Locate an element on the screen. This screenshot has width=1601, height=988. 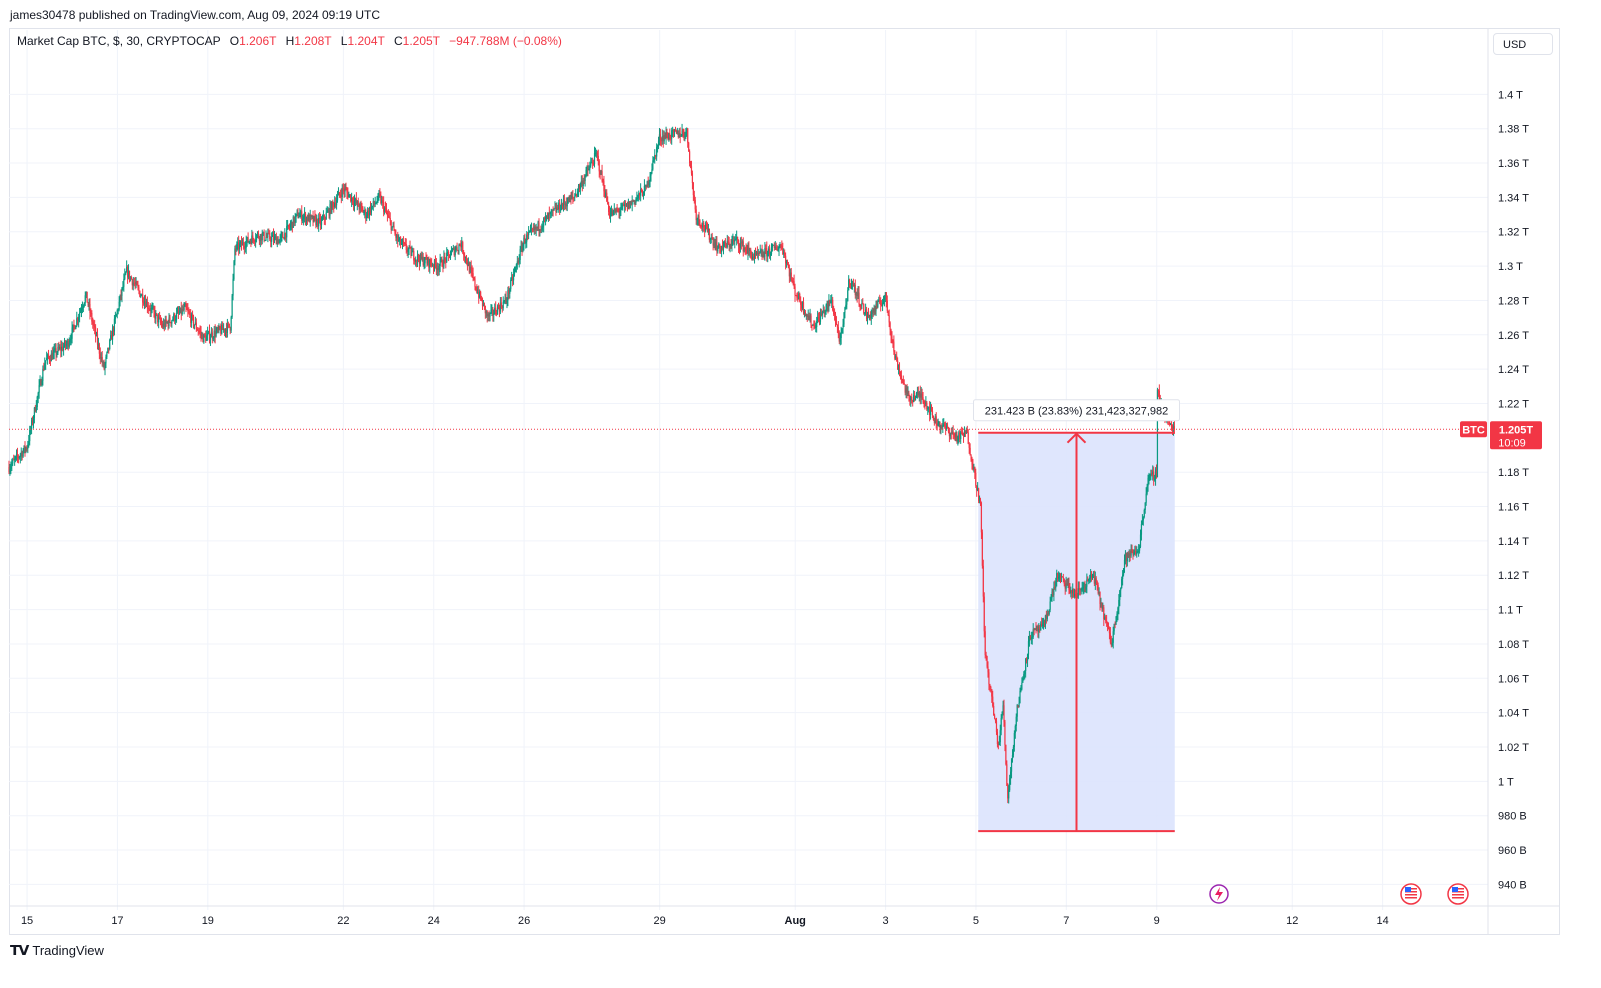
legend-symbol: Market Cap BTC, $, 30, CRYPTOCAP is located at coordinates (119, 41).